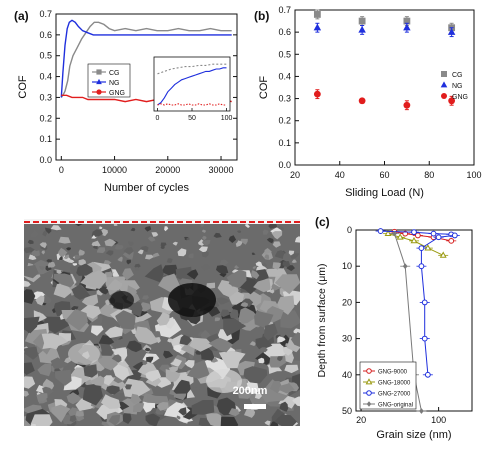  What do you see at coordinates (284, 54) in the screenshot?
I see `y-tick-label: 0.5` at bounding box center [284, 54].